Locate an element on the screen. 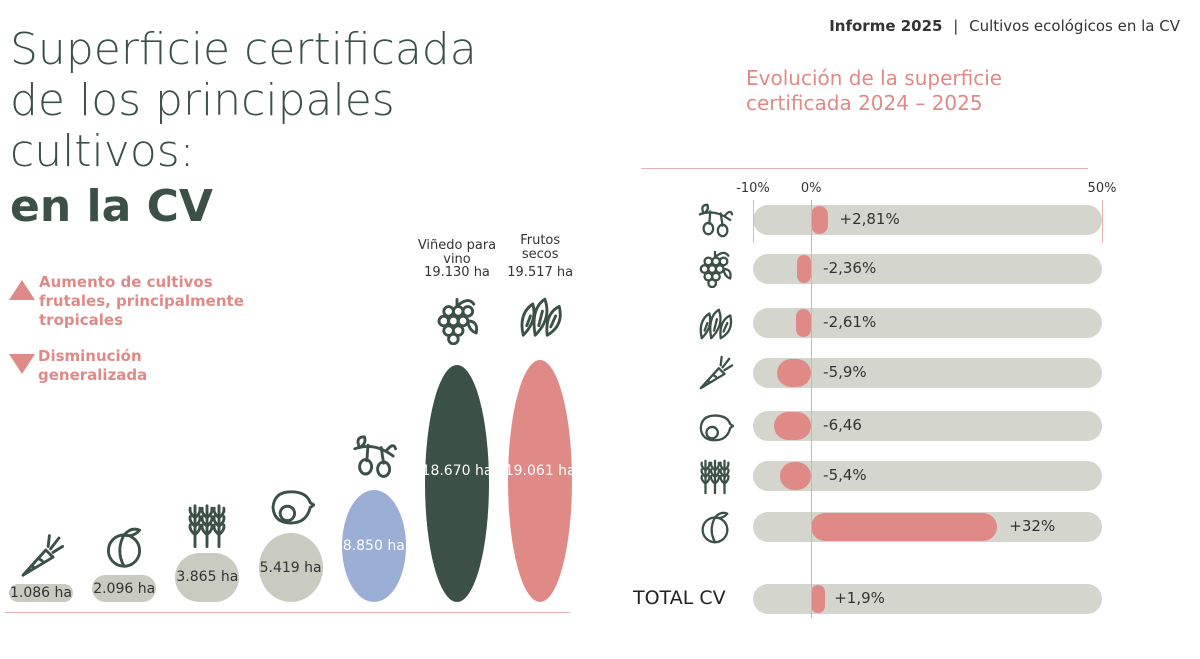 The height and width of the screenshot is (659, 1200). triangle-down is located at coordinates (22, 364).